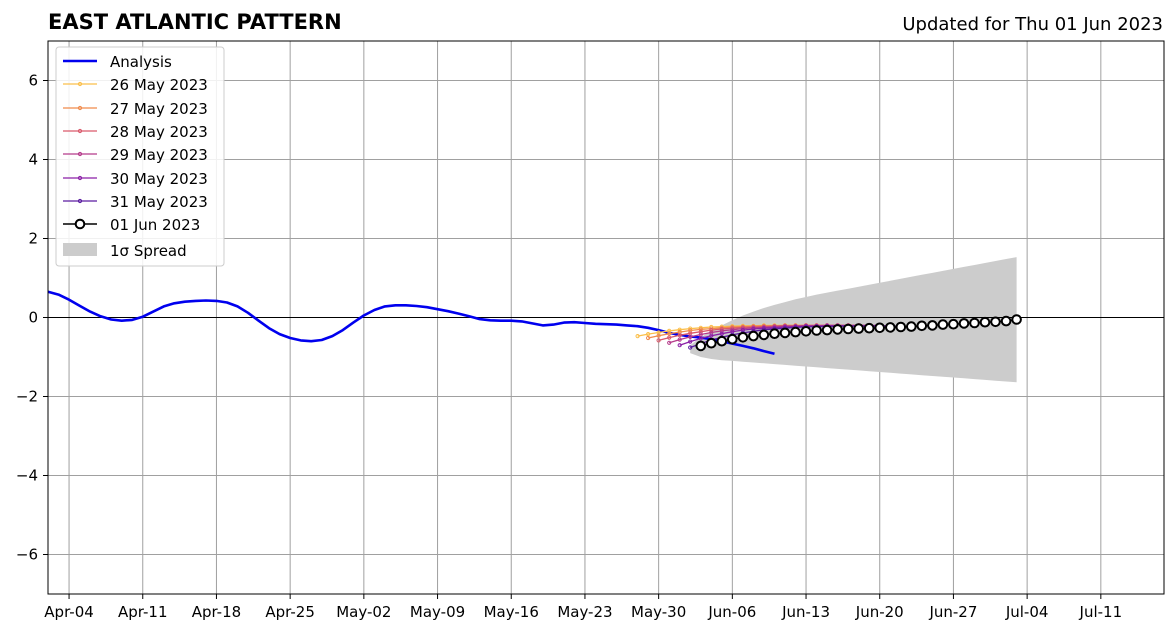  Describe the element at coordinates (1101, 612) in the screenshot. I see `x-tick-label-14: Jul-11` at that location.